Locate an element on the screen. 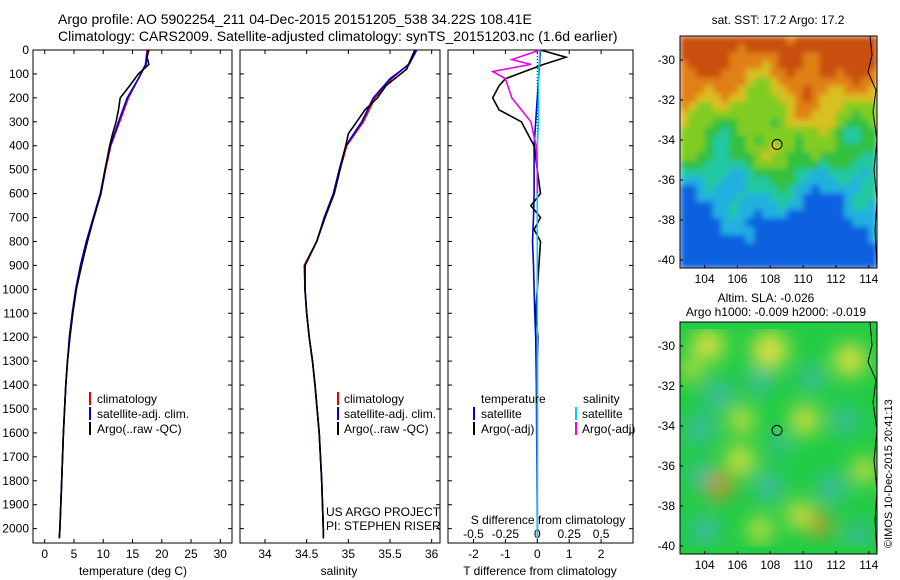 The height and width of the screenshot is (580, 900). map-y-tick-label: -34 is located at coordinates (667, 426).